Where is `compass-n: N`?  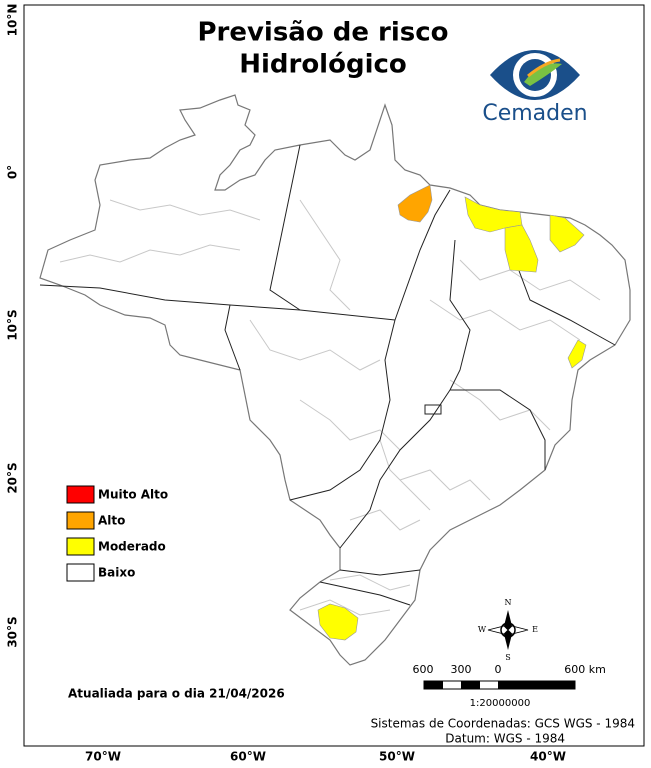
compass-n: N is located at coordinates (508, 602).